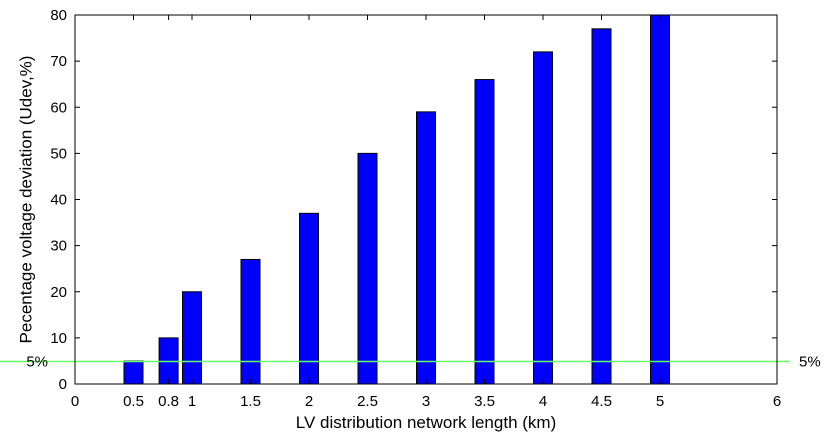 Image resolution: width=831 pixels, height=437 pixels. Describe the element at coordinates (367, 268) in the screenshot. I see `bar-2.5` at that location.